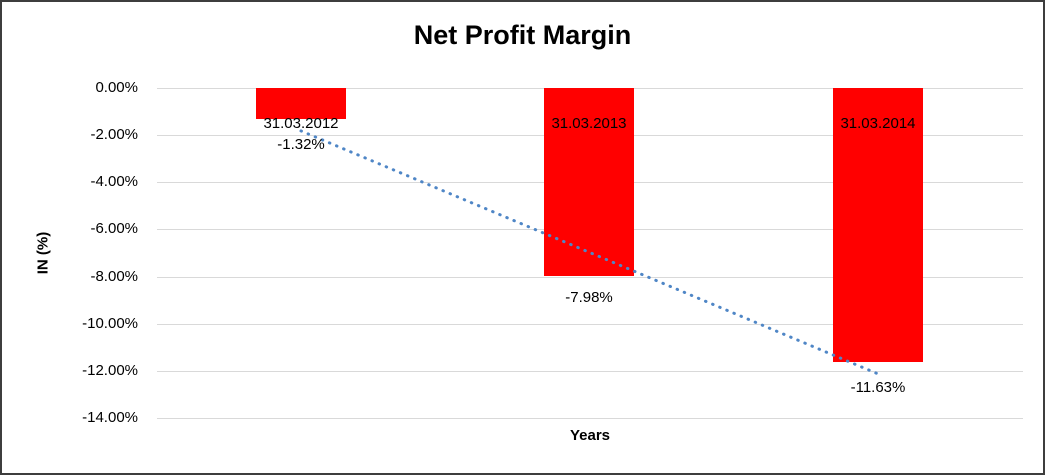 This screenshot has width=1045, height=475. I want to click on y-tick-label: -14.00%, so click(110, 417).